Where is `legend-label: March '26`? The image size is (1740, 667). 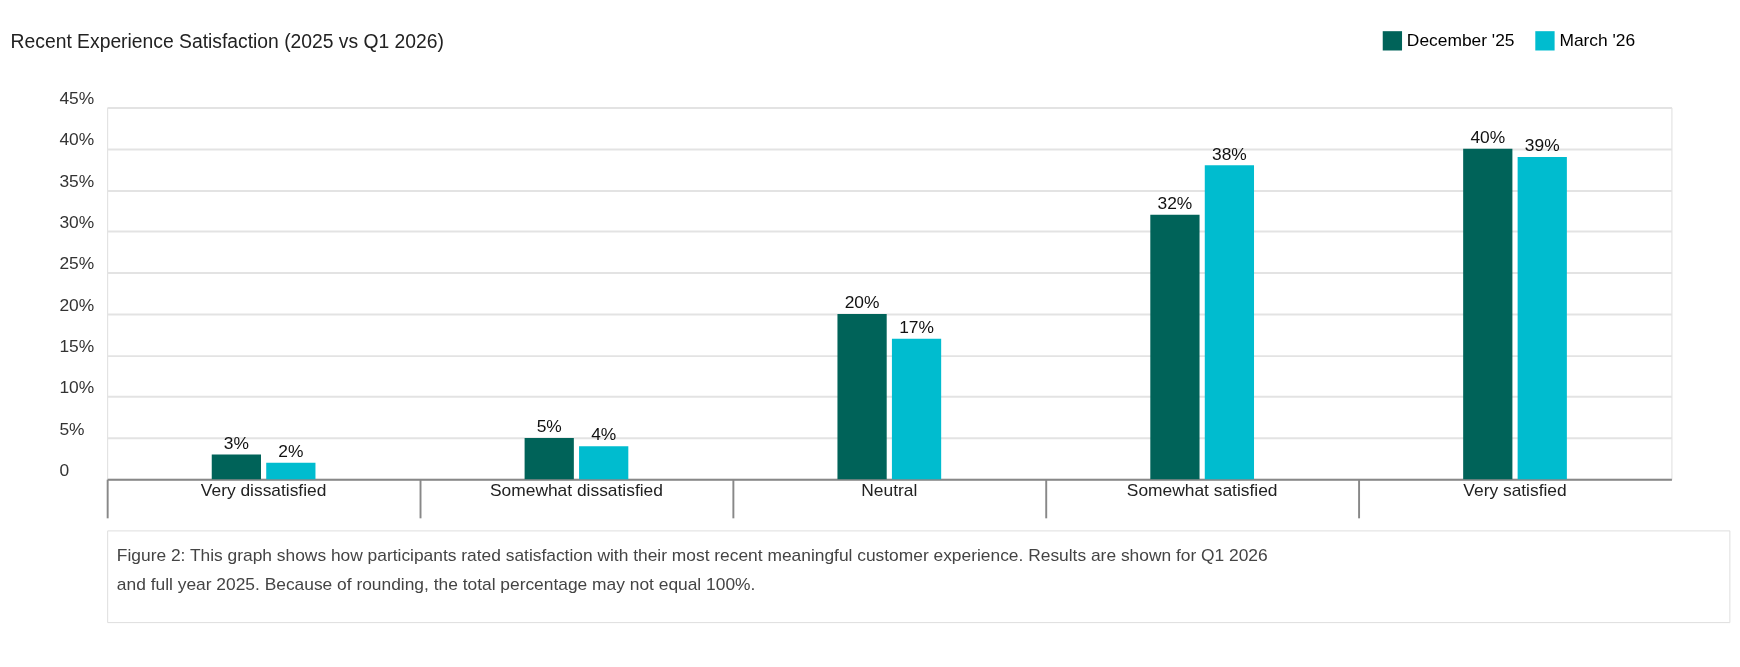
legend-label: March '26 is located at coordinates (1597, 39).